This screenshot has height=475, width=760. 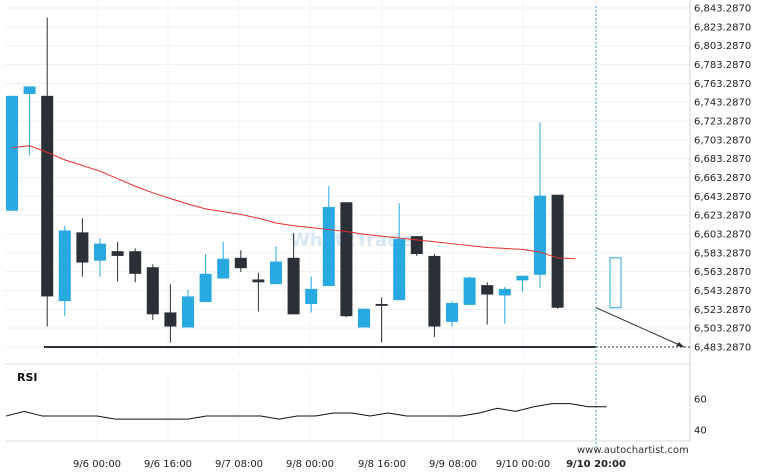 I want to click on y-tick-label: 6,763.2870, so click(x=722, y=84).